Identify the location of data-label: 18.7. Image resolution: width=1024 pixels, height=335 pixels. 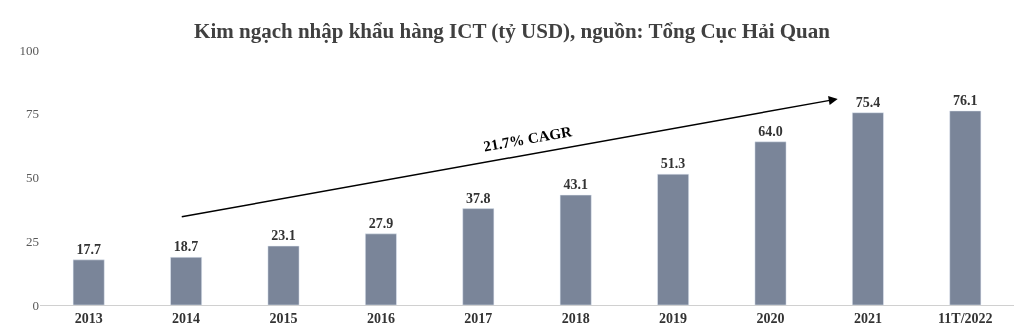
(186, 247).